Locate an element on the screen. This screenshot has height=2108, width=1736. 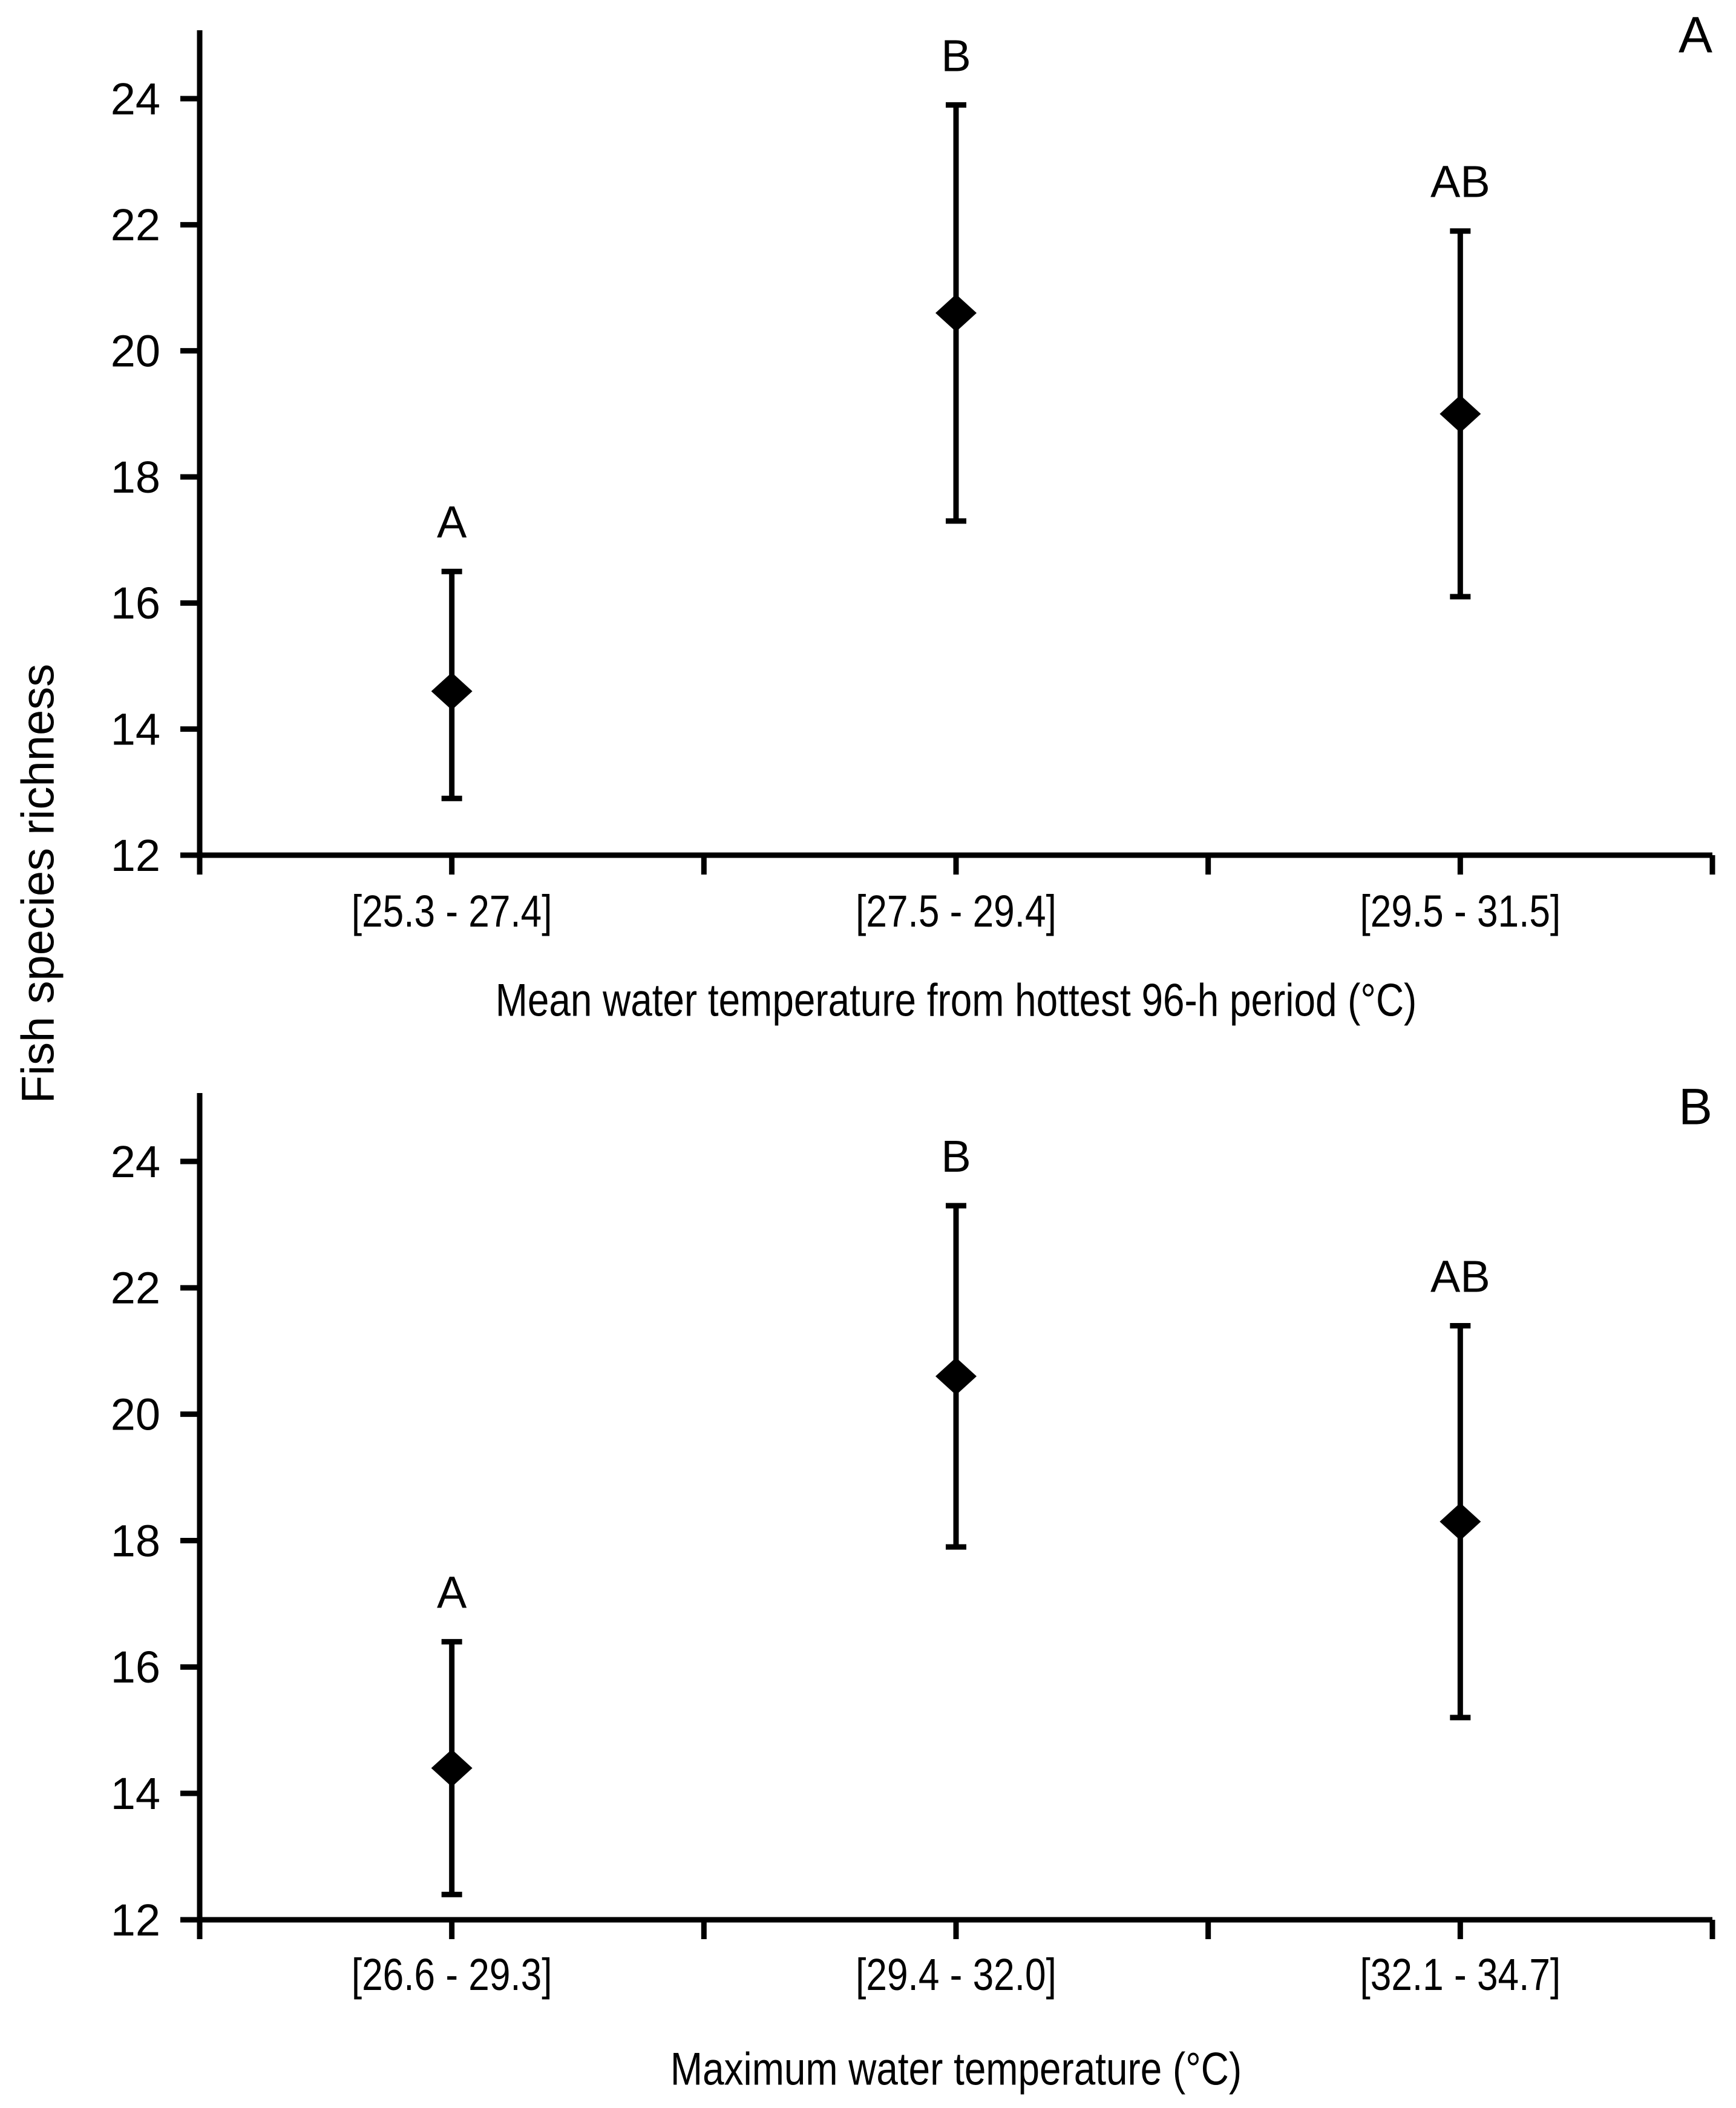
y-axis-label: Fish species richness is located at coordinates (39, 884).